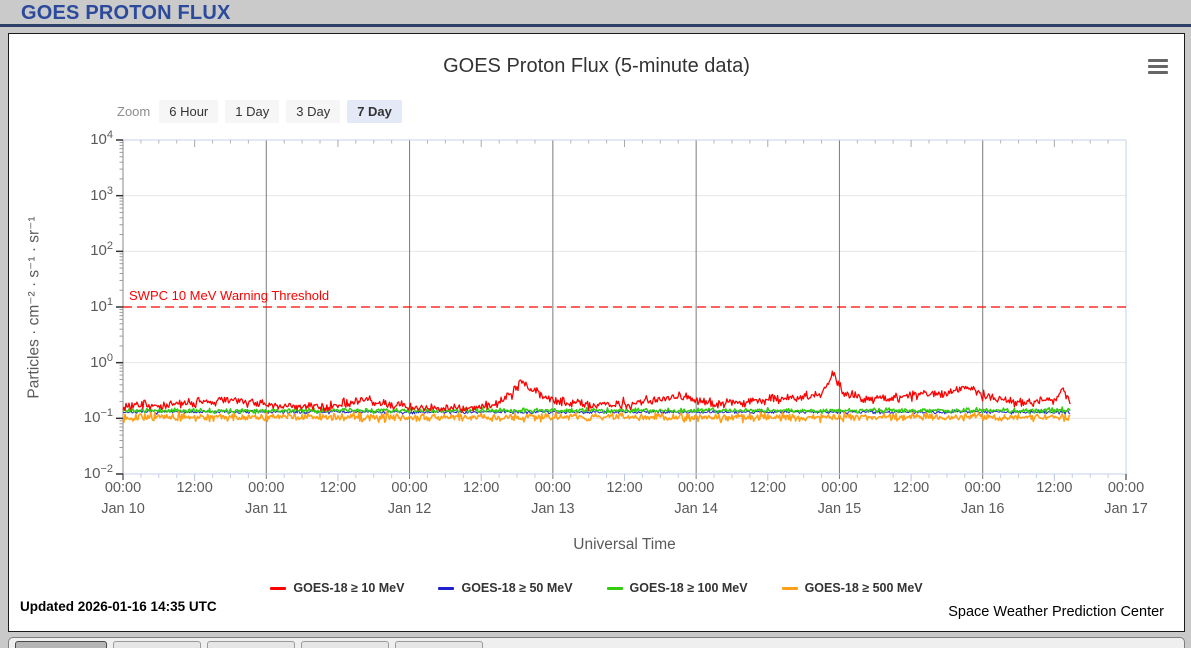 The height and width of the screenshot is (648, 1191). Describe the element at coordinates (349, 588) in the screenshot. I see `legend-label: GOES-18 ≥ 10 MeV` at that location.